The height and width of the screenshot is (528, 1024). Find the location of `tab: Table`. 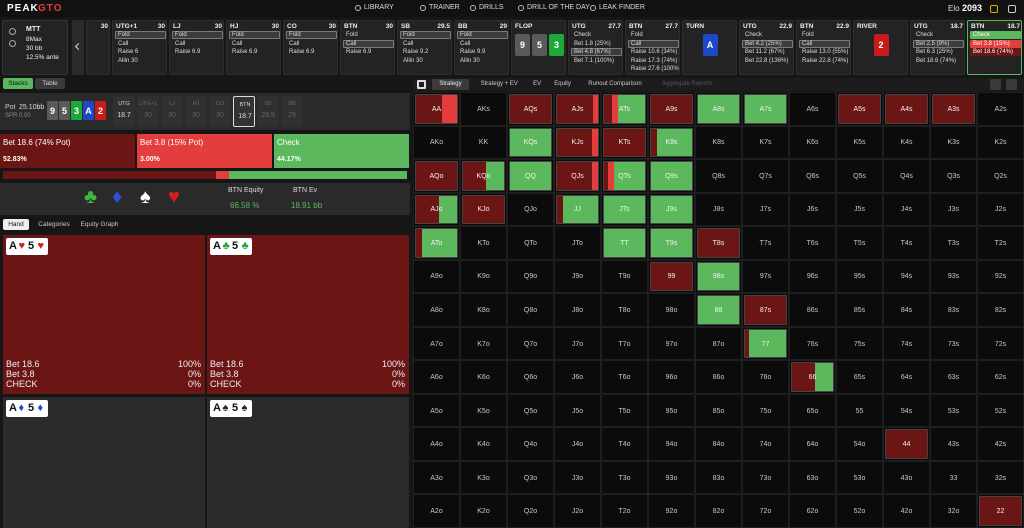

tab: Table is located at coordinates (50, 83).